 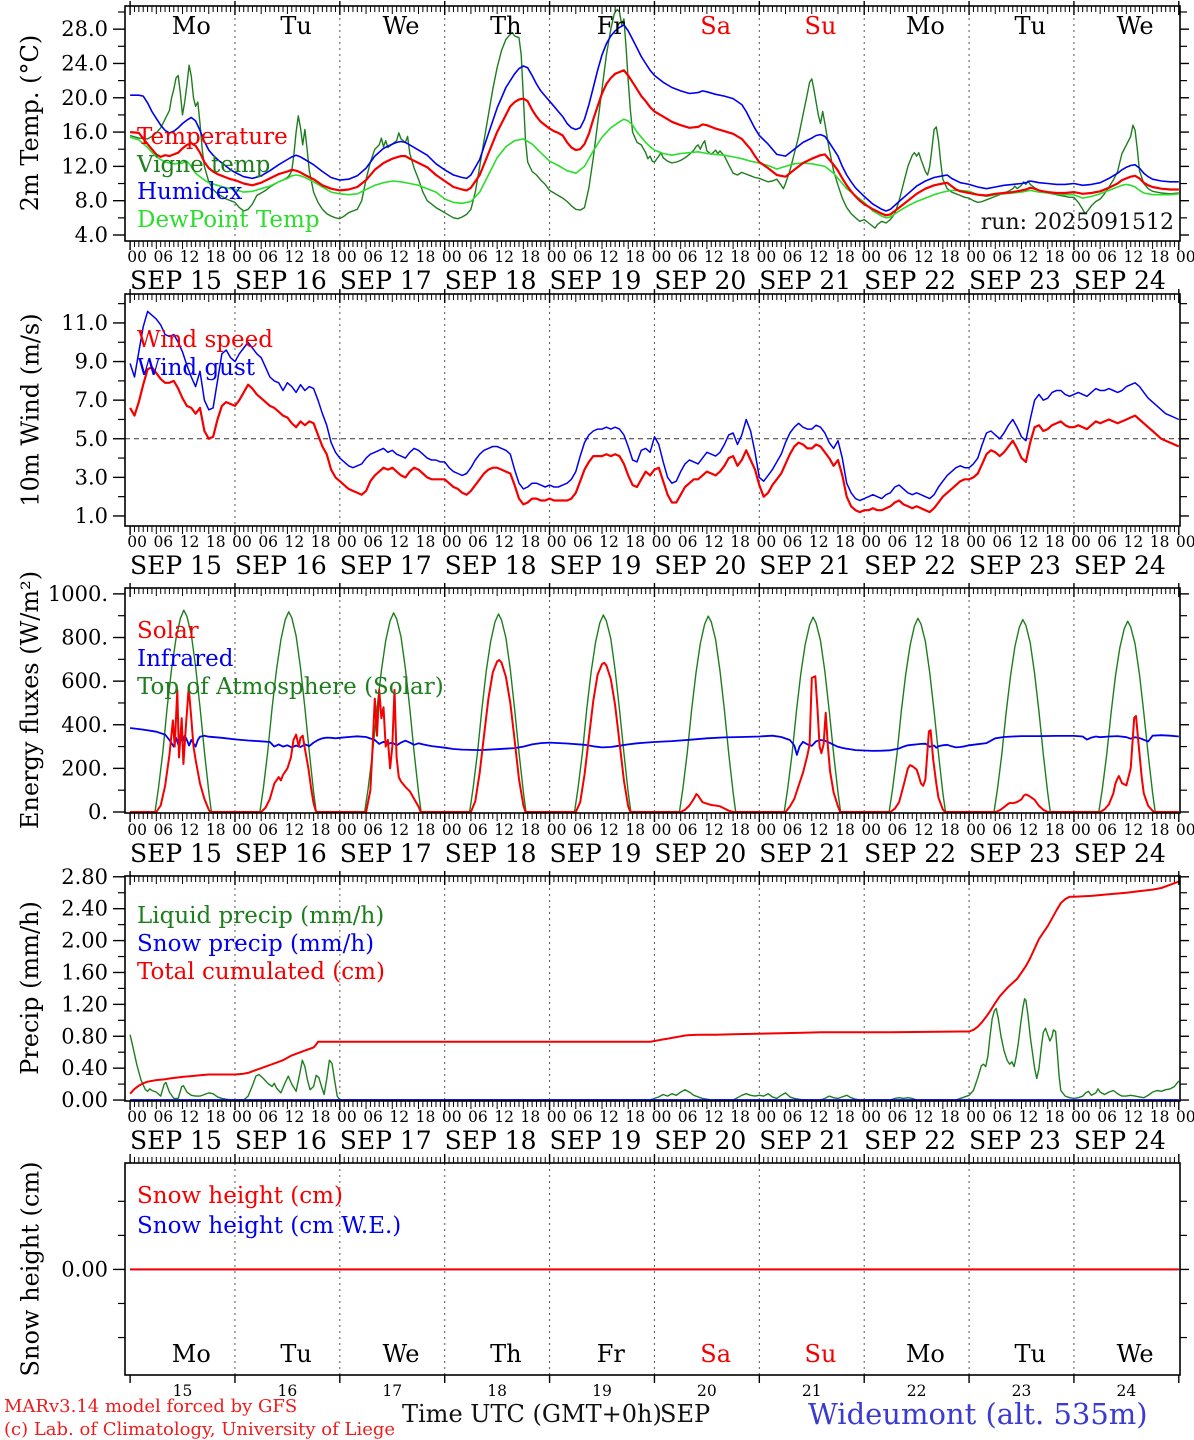 I want to click on date-label: SEP 23, so click(x=1015, y=280).